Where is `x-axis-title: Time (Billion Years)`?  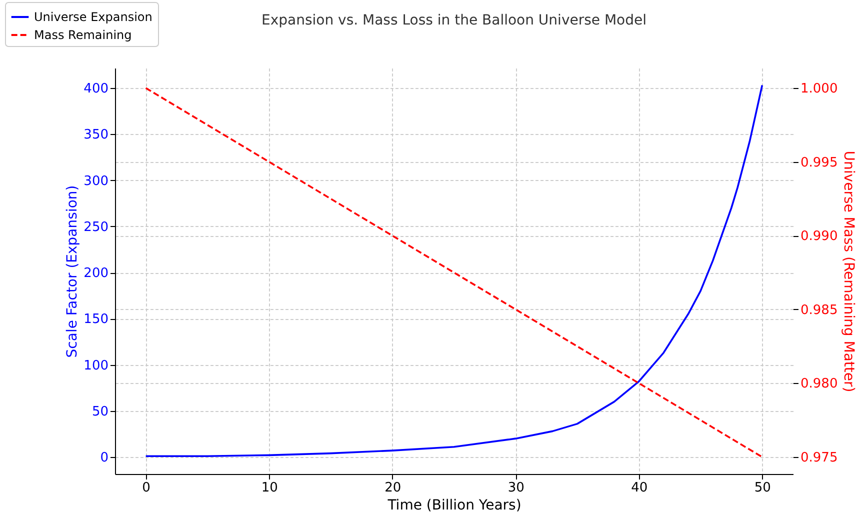 x-axis-title: Time (Billion Years) is located at coordinates (454, 506).